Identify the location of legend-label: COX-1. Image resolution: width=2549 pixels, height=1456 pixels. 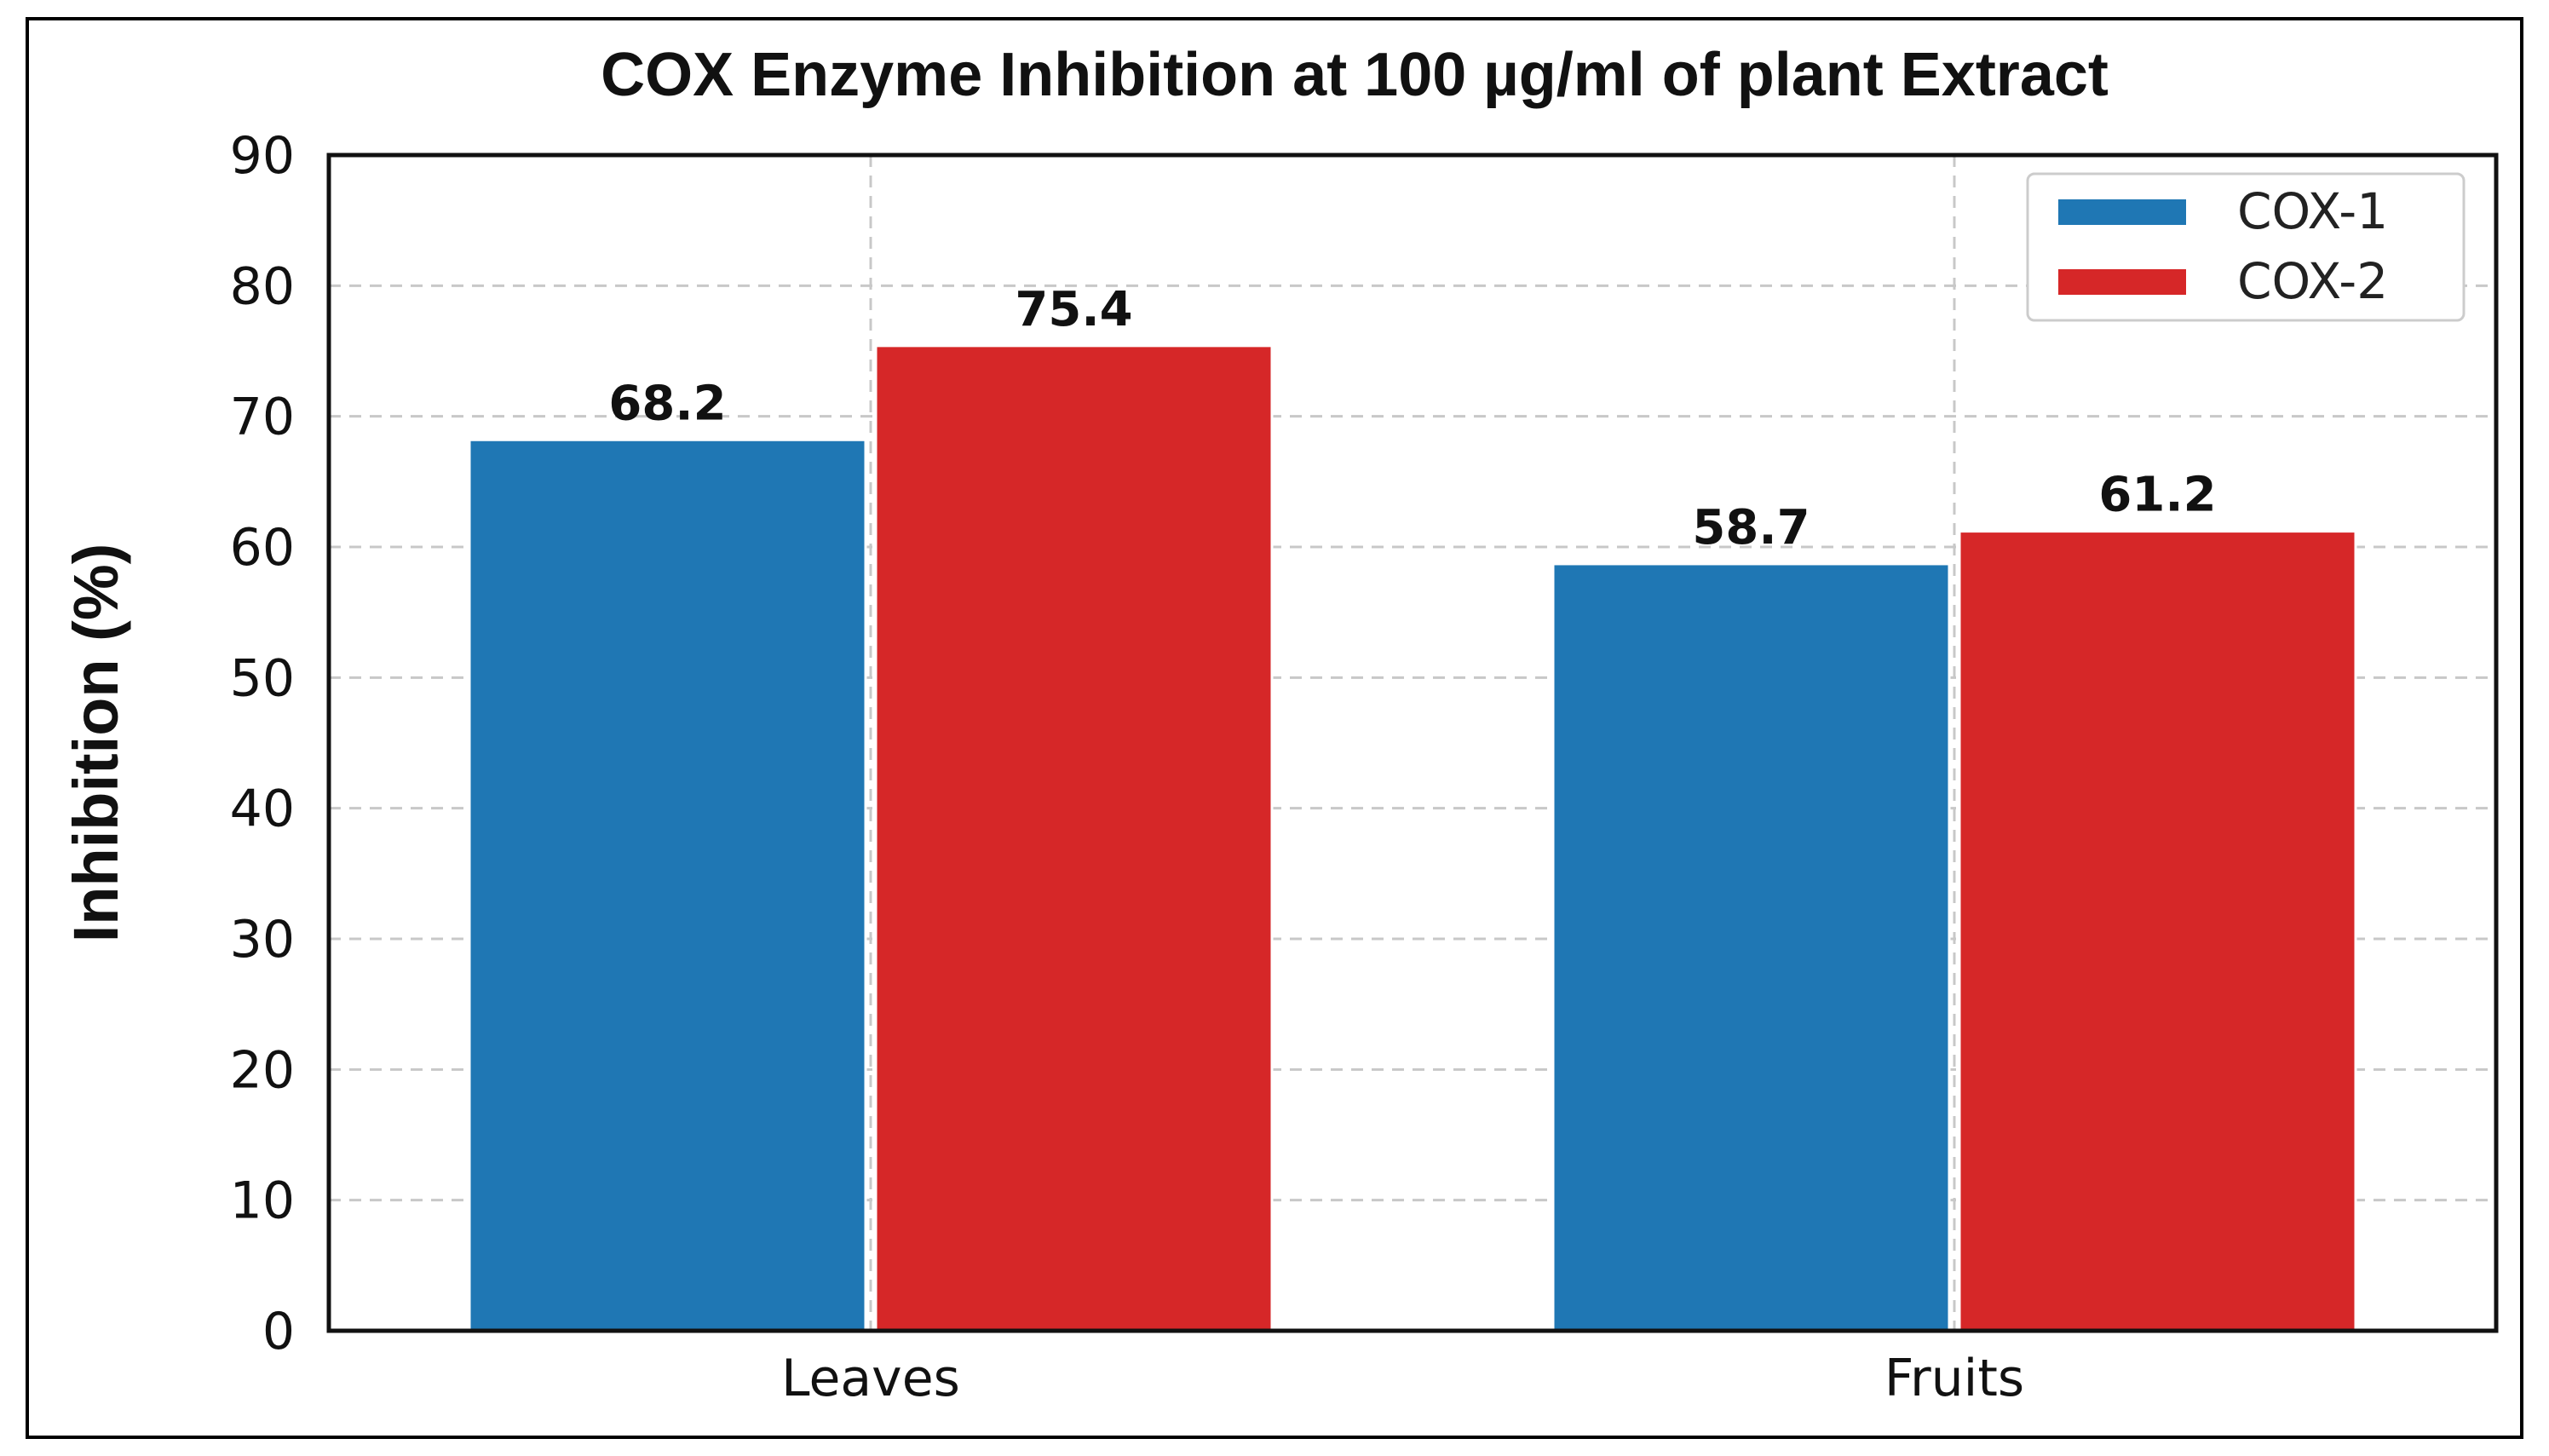
(2312, 211).